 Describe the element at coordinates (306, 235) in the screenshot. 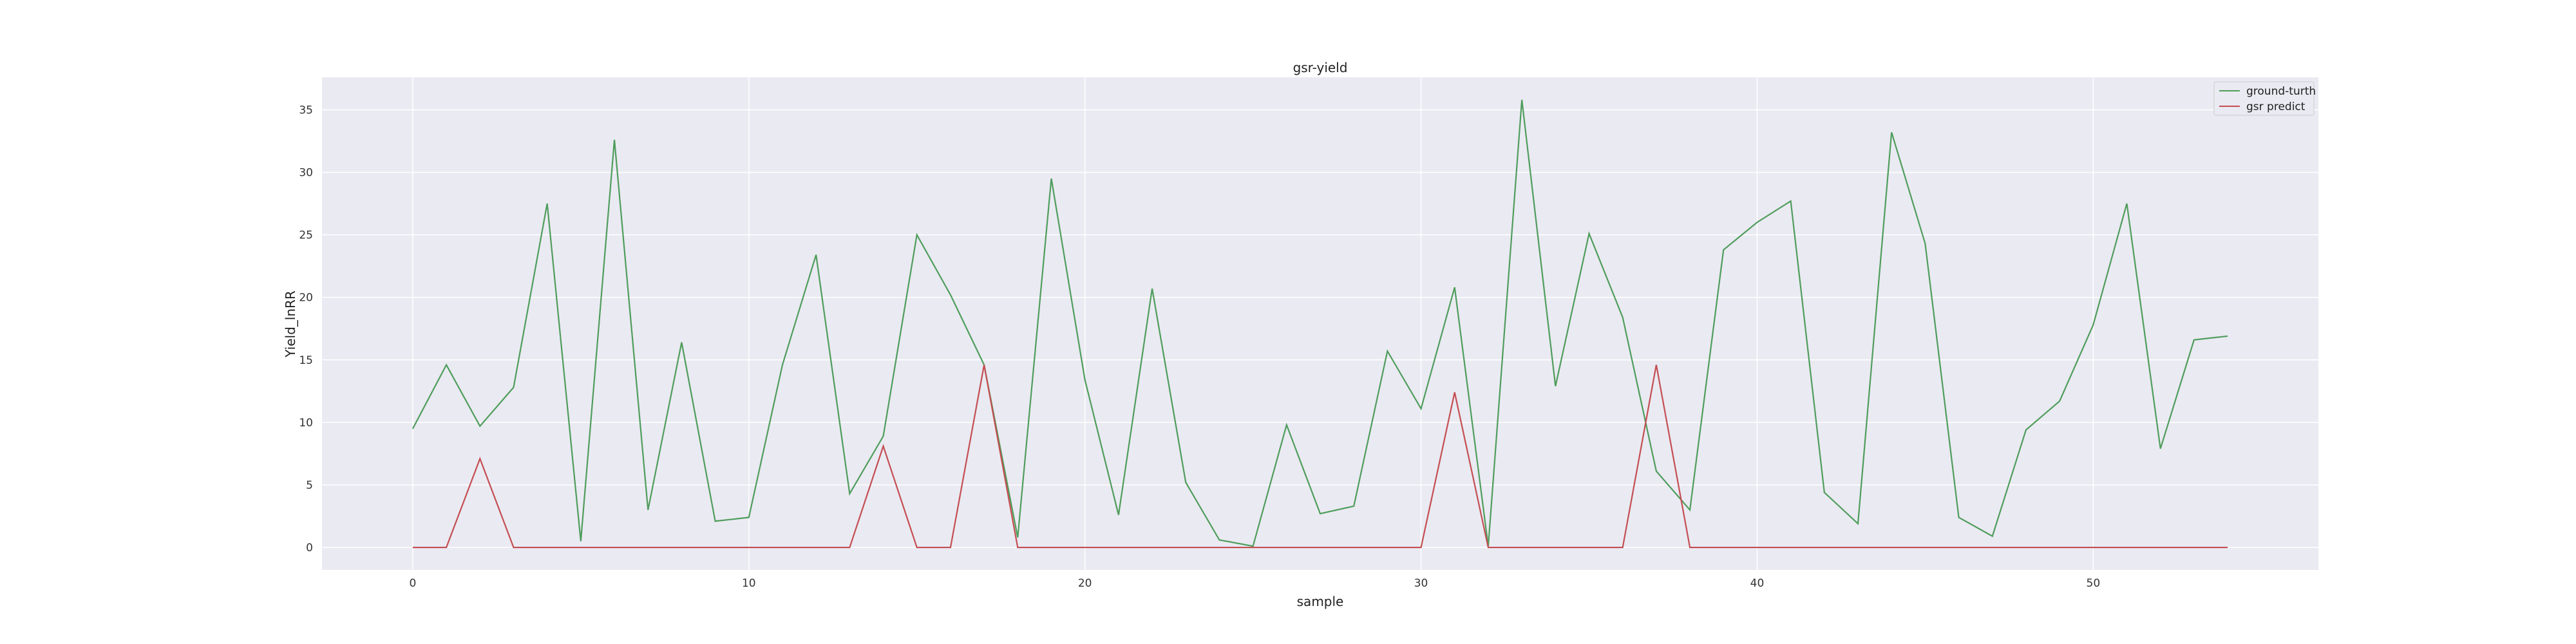

I see `y-tick-label: 25` at that location.